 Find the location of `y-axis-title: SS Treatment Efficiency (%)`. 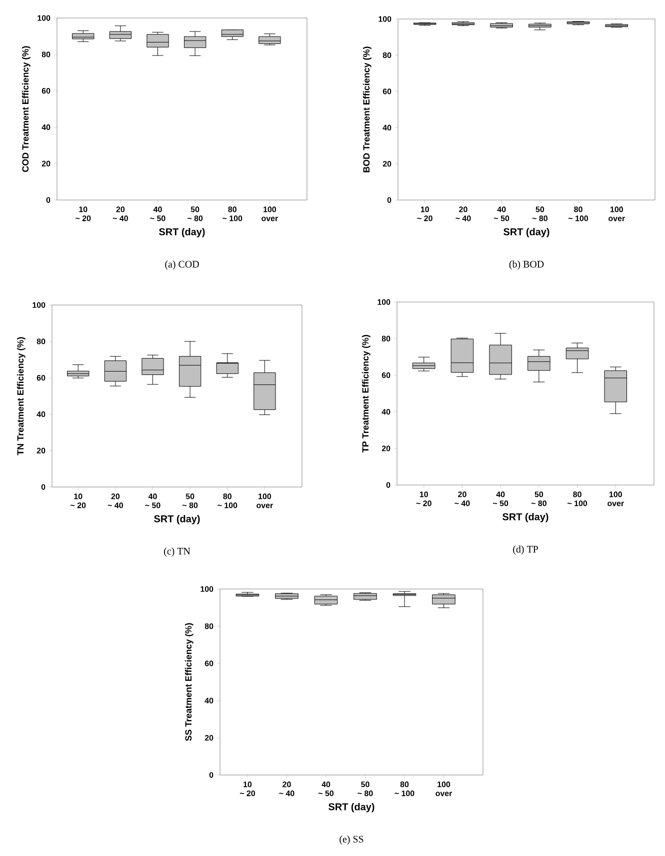

y-axis-title: SS Treatment Efficiency (%) is located at coordinates (189, 682).